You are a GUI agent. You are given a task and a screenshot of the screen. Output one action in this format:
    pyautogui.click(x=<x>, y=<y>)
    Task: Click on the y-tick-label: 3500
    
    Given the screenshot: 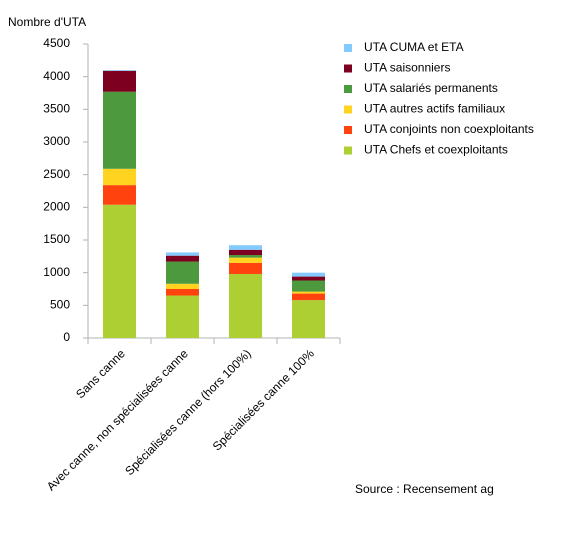 What is the action you would take?
    pyautogui.click(x=56, y=109)
    